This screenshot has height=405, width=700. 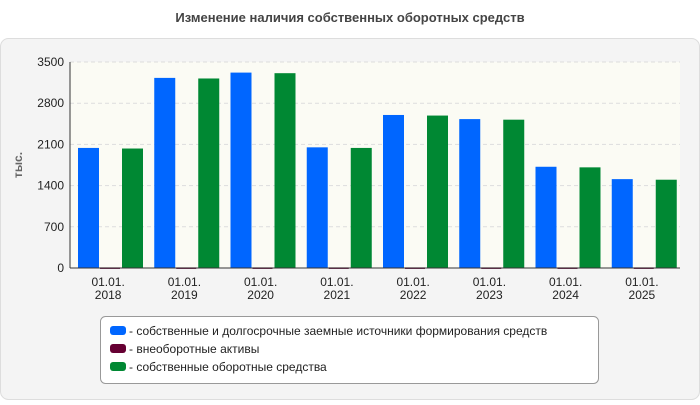 What do you see at coordinates (50, 144) in the screenshot?
I see `y-tick-label: 2100` at bounding box center [50, 144].